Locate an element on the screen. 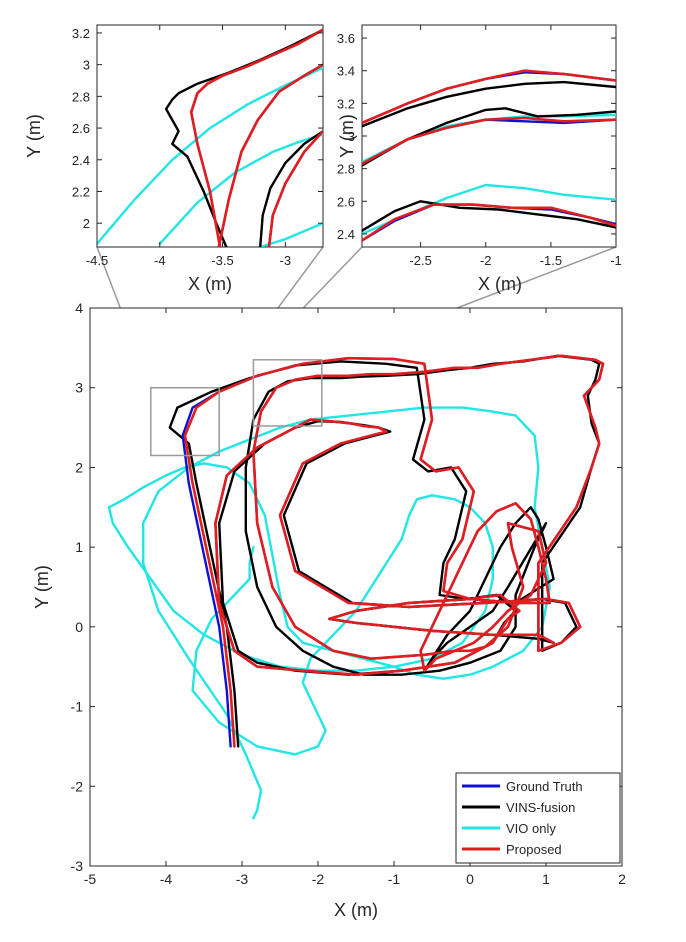  main-y-tick-label: 4 is located at coordinates (79, 308).